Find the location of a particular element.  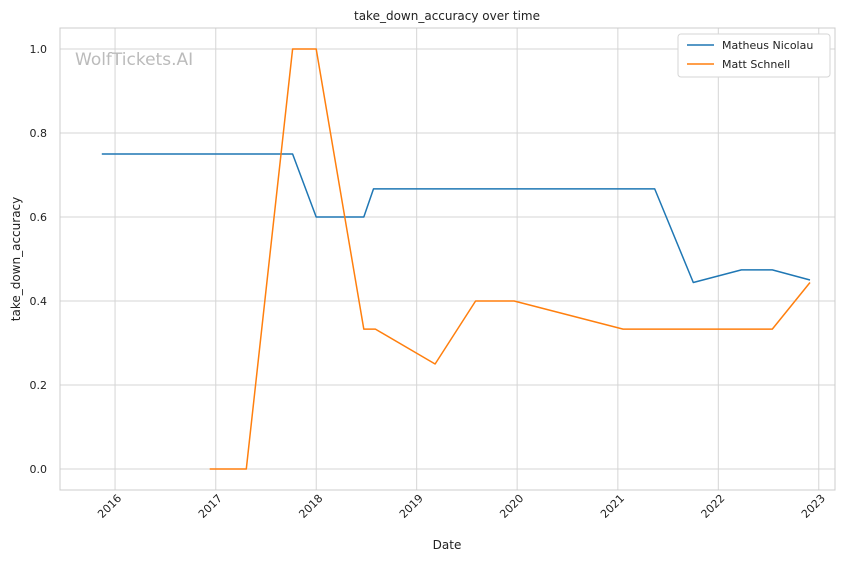

y-tick-label: 1.0 is located at coordinates (39, 49).